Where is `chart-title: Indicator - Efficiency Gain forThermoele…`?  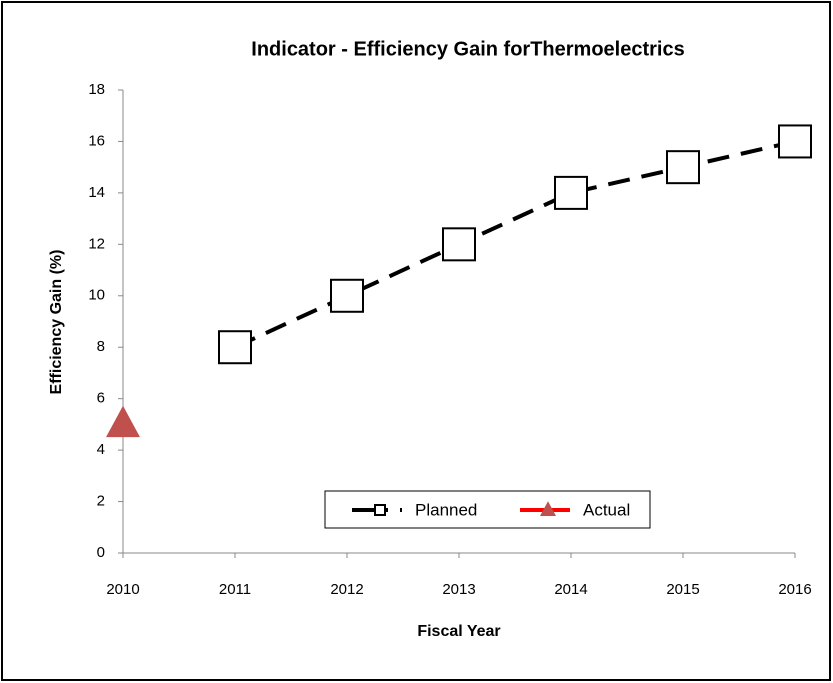
chart-title: Indicator - Efficiency Gain forThermoele… is located at coordinates (467, 49).